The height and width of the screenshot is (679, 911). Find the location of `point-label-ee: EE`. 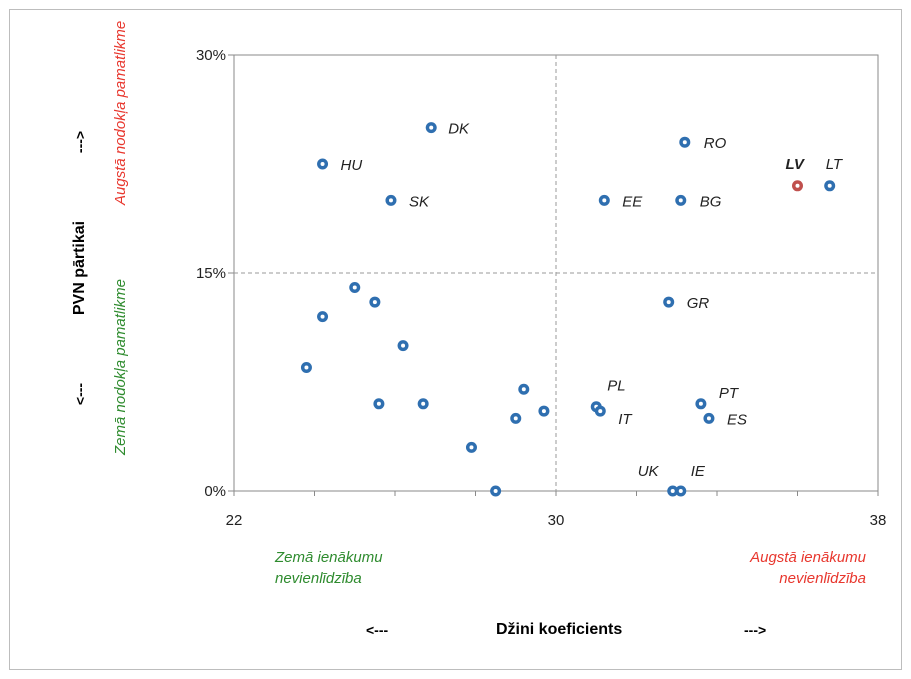

point-label-ee: EE is located at coordinates (632, 201).